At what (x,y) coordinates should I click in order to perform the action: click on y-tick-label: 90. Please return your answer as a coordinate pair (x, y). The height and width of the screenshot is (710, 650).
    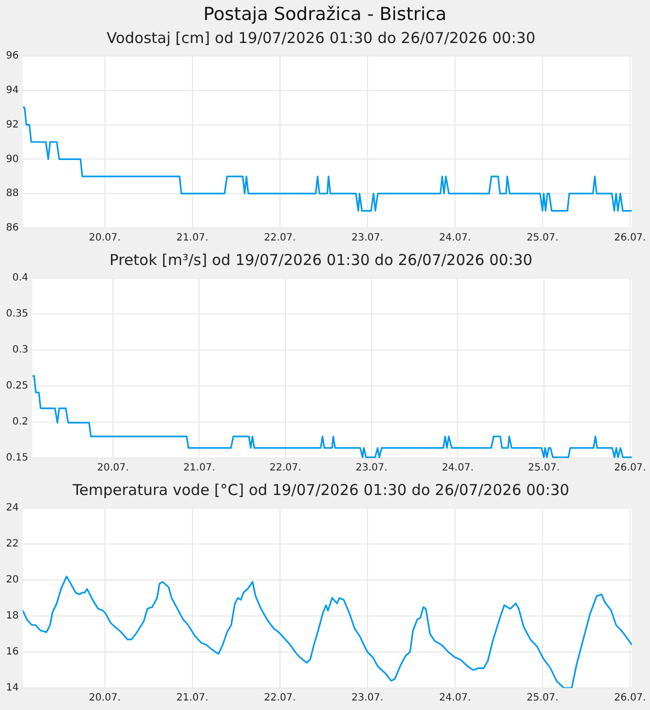
    Looking at the image, I should click on (12, 159).